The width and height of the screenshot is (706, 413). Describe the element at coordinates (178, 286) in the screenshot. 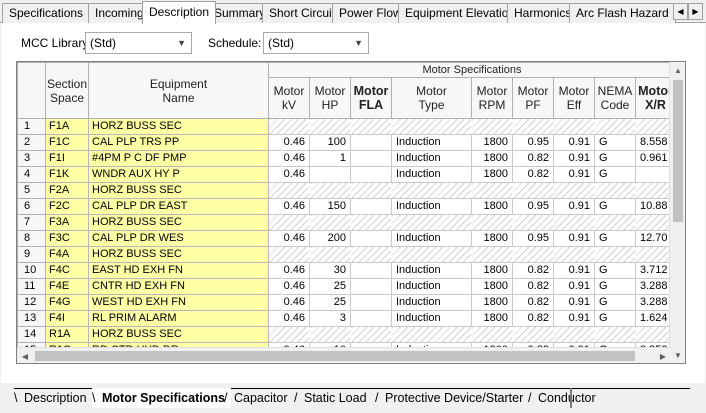

I see `equipment-name-cell: CNTR HD EXH FN` at that location.